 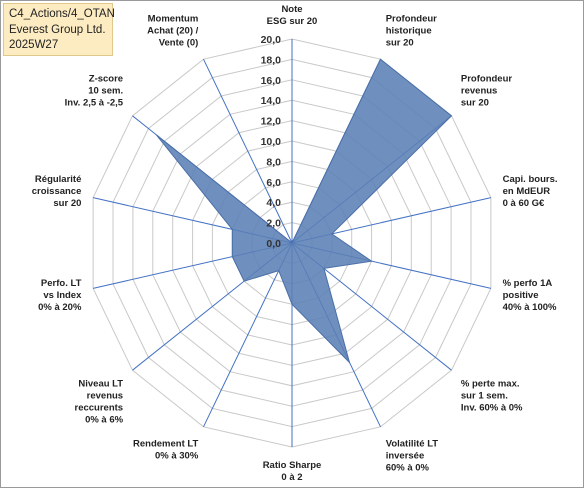 What do you see at coordinates (490, 384) in the screenshot?
I see `axis-label-line: % perte max.` at bounding box center [490, 384].